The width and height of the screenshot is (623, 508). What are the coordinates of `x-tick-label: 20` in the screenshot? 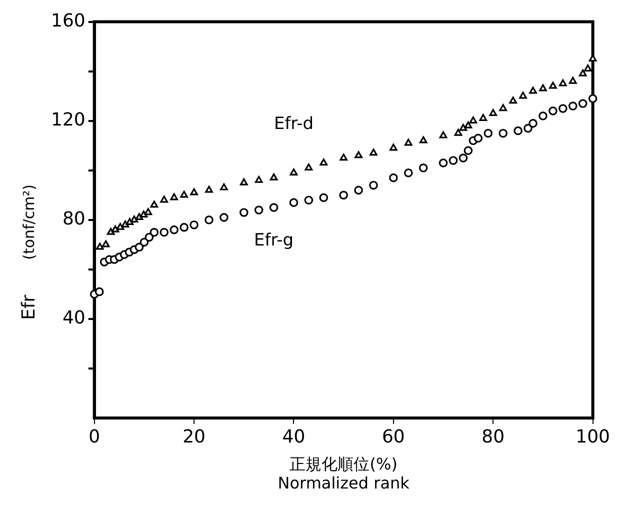 It's located at (194, 437).